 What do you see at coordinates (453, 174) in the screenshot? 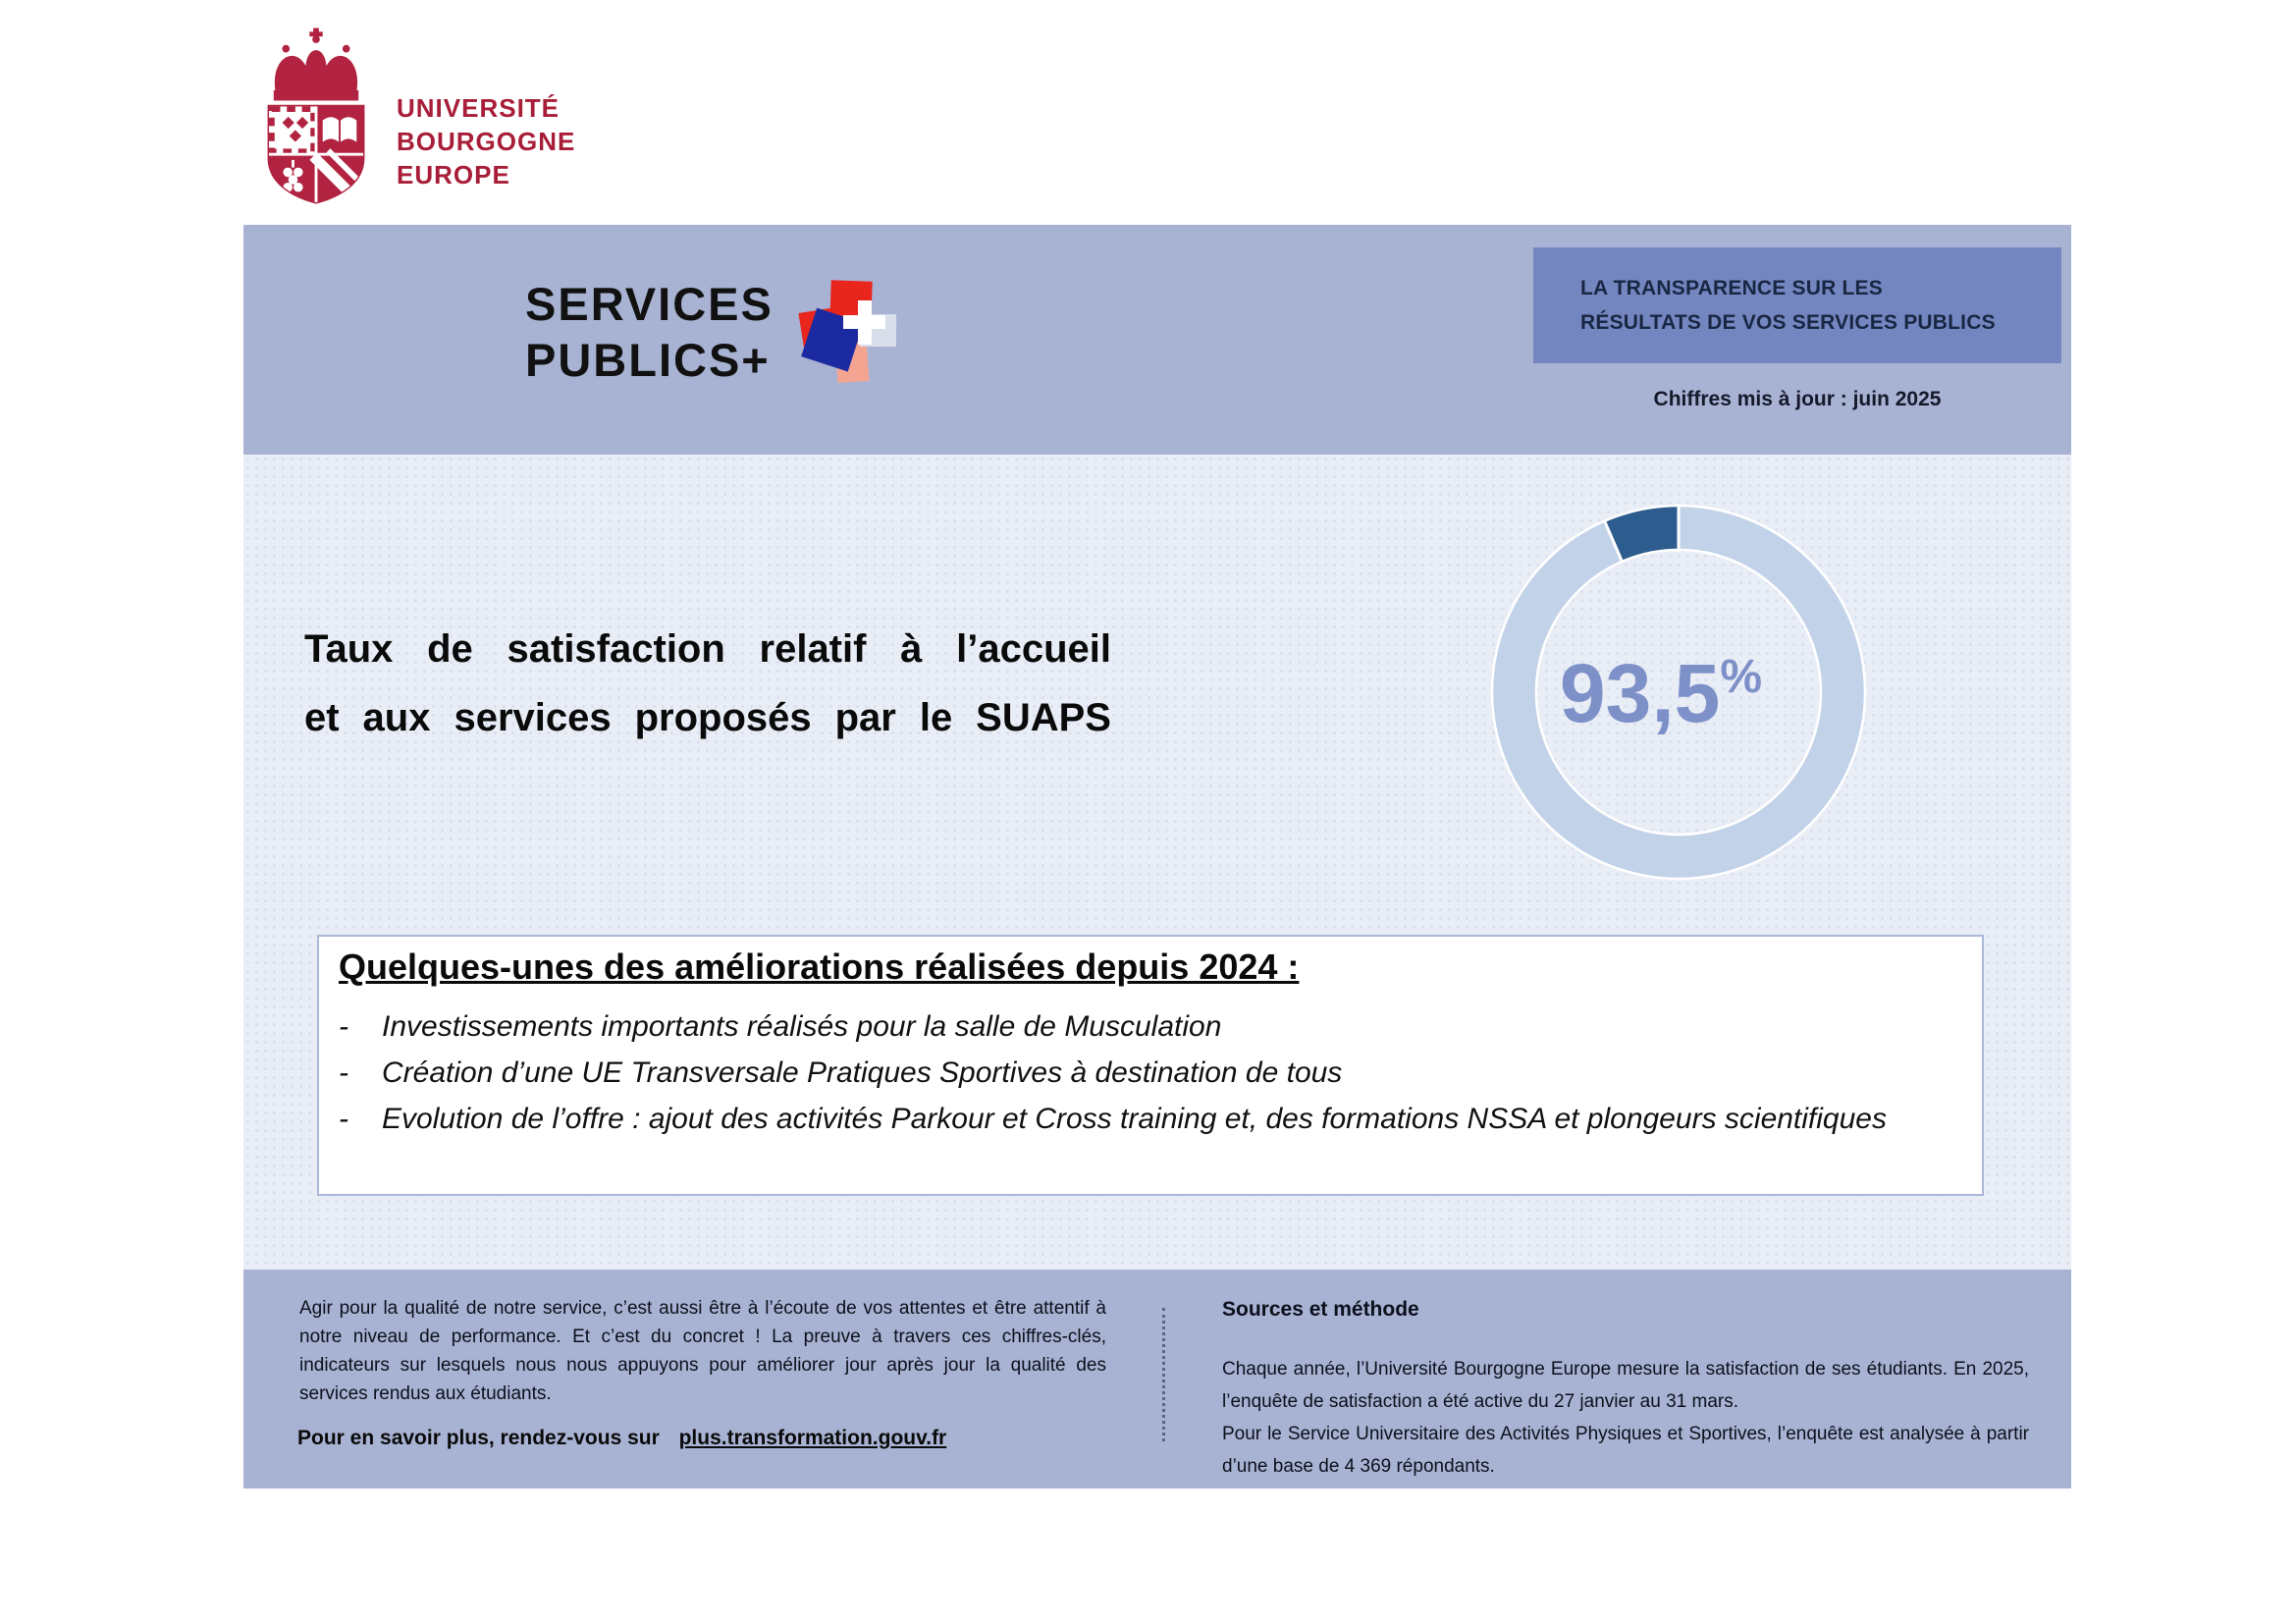
I see `university-name-line3: EUROPE` at bounding box center [453, 174].